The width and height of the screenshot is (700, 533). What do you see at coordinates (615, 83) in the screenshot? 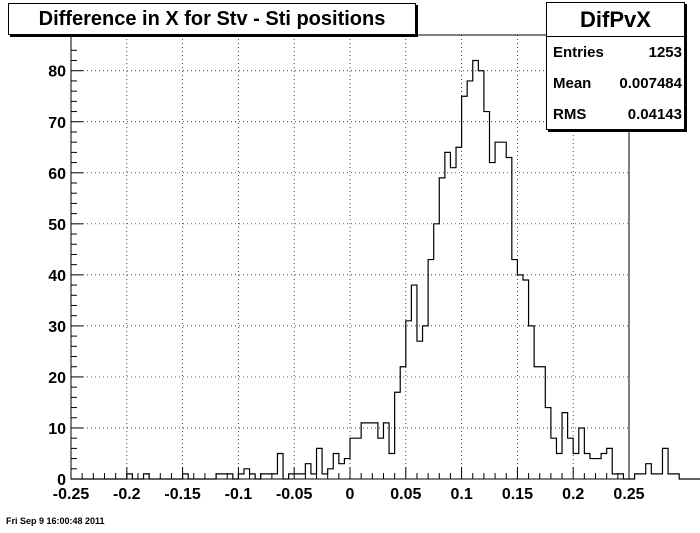
I see `stats-row-mean: Mean 0.007484` at bounding box center [615, 83].